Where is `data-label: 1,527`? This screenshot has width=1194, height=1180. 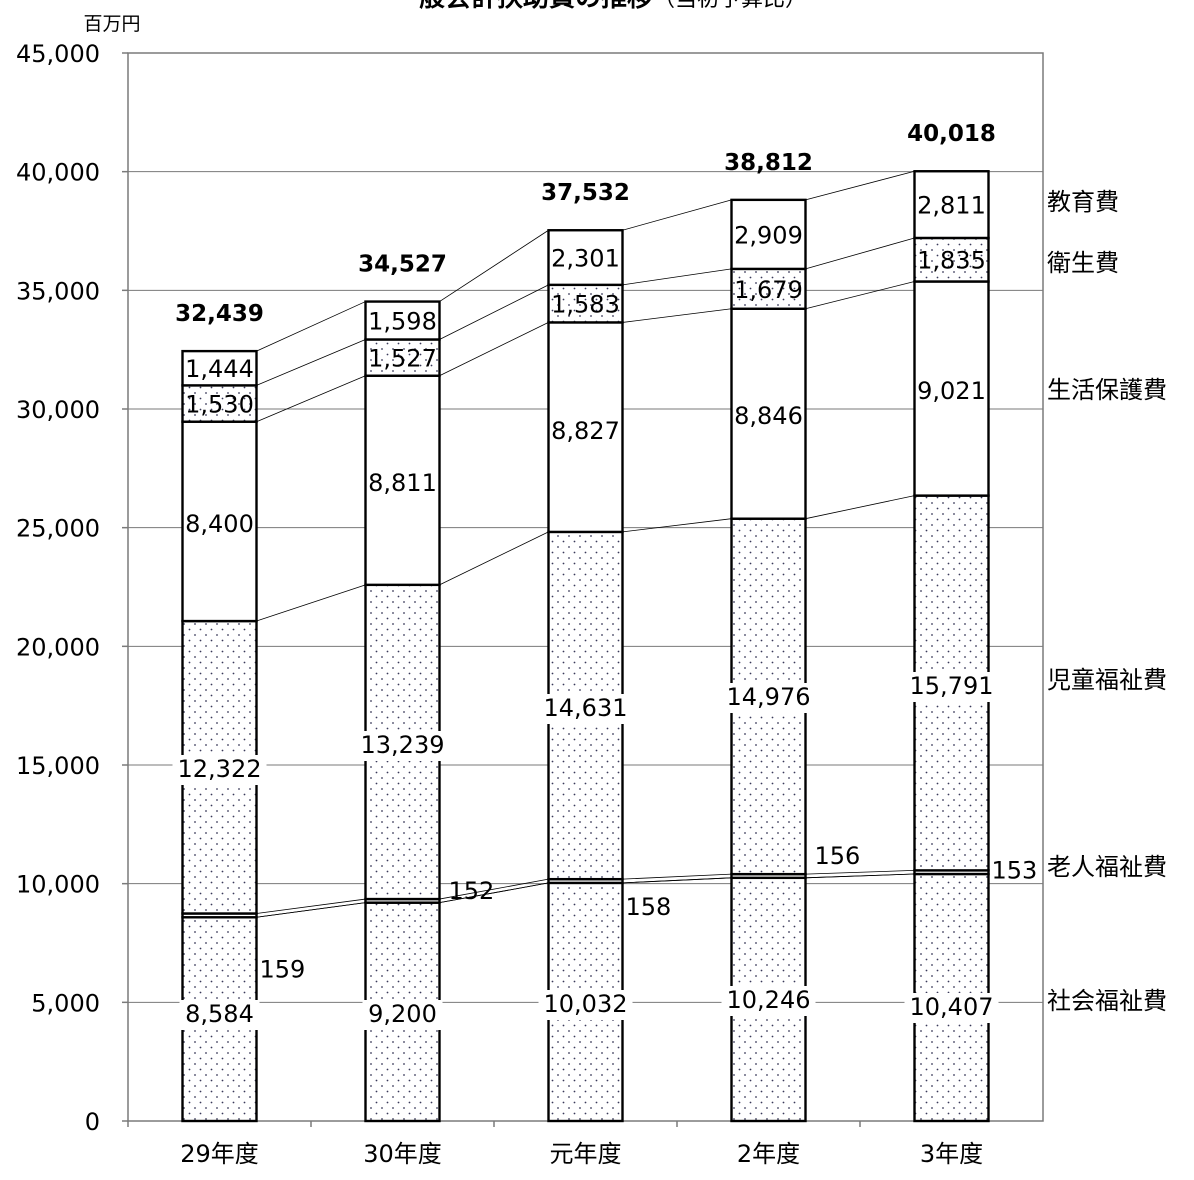
data-label: 1,527 is located at coordinates (402, 359).